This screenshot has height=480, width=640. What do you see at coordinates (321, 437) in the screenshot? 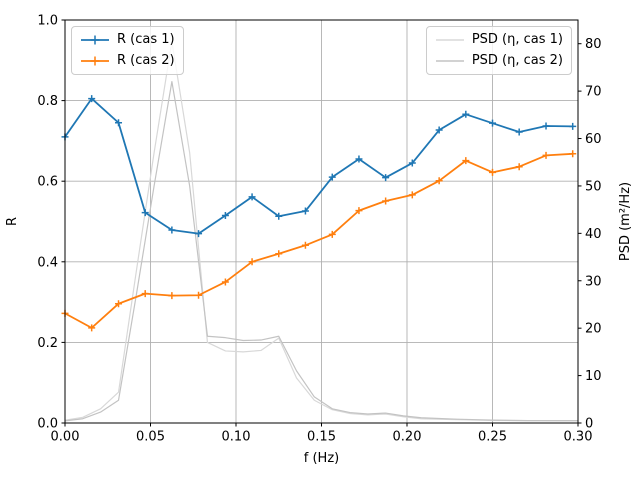
I see `x-tick-label: 0.15` at bounding box center [321, 437].